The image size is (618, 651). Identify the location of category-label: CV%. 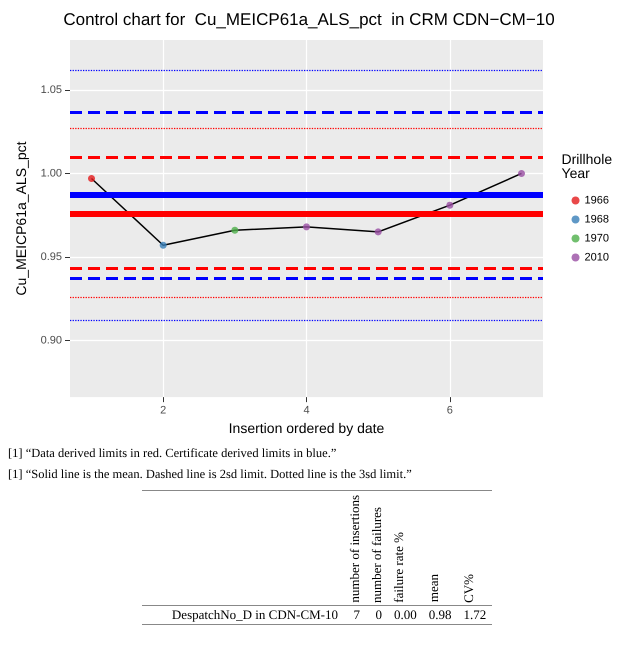
(468, 588).